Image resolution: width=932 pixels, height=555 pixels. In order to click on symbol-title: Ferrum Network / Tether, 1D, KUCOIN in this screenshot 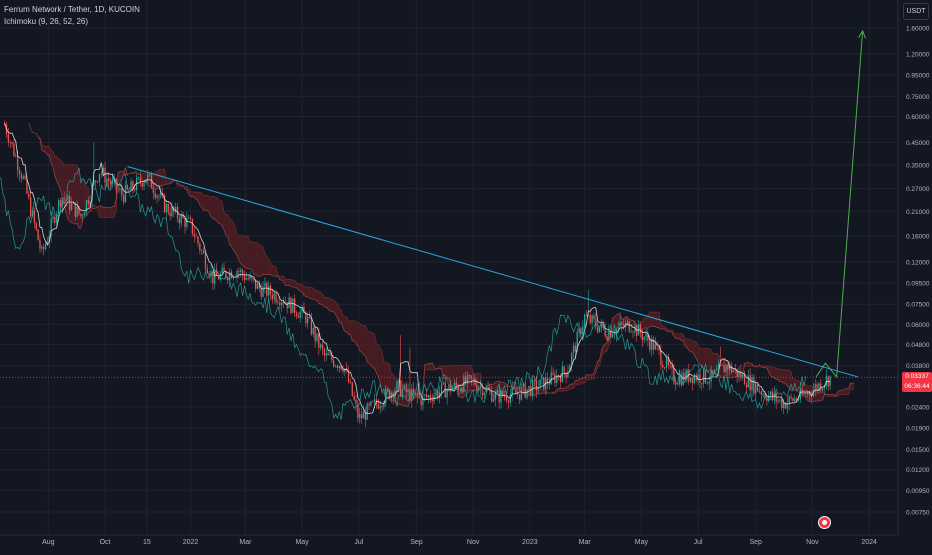, I will do `click(72, 10)`.